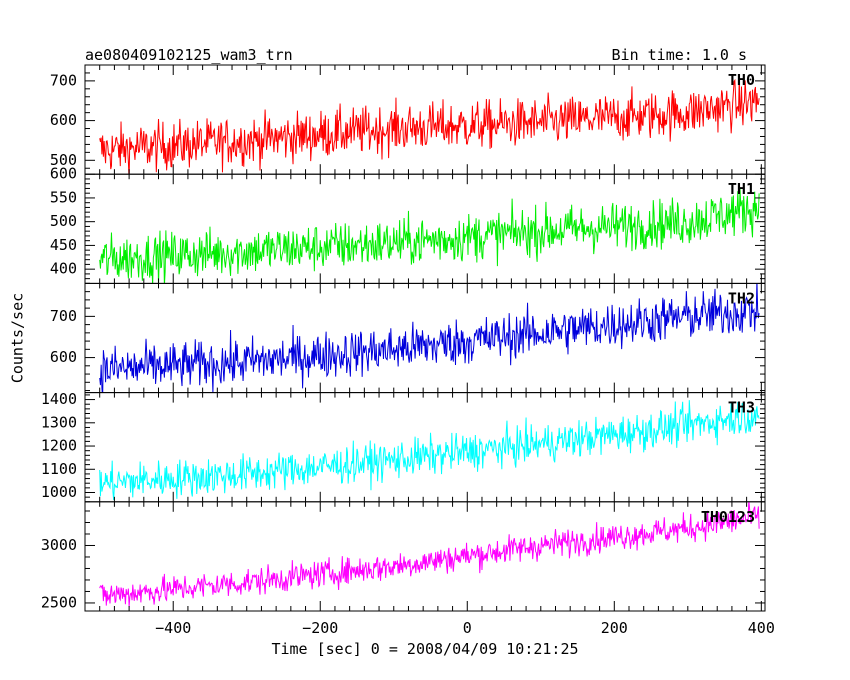 Image resolution: width=850 pixels, height=680 pixels. What do you see at coordinates (63, 197) in the screenshot?
I see `y-tick-label: 550` at bounding box center [63, 197].